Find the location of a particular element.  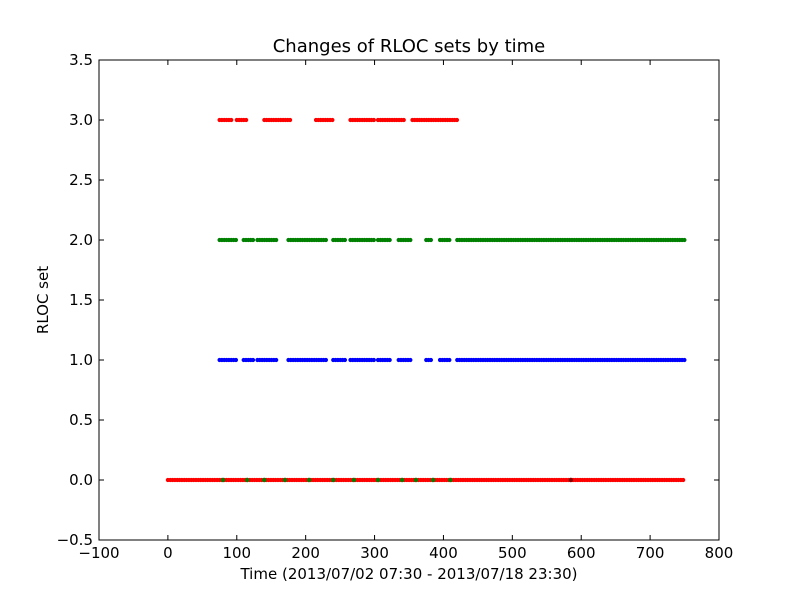

chart-title: Changes of RLOC sets by time is located at coordinates (409, 46).